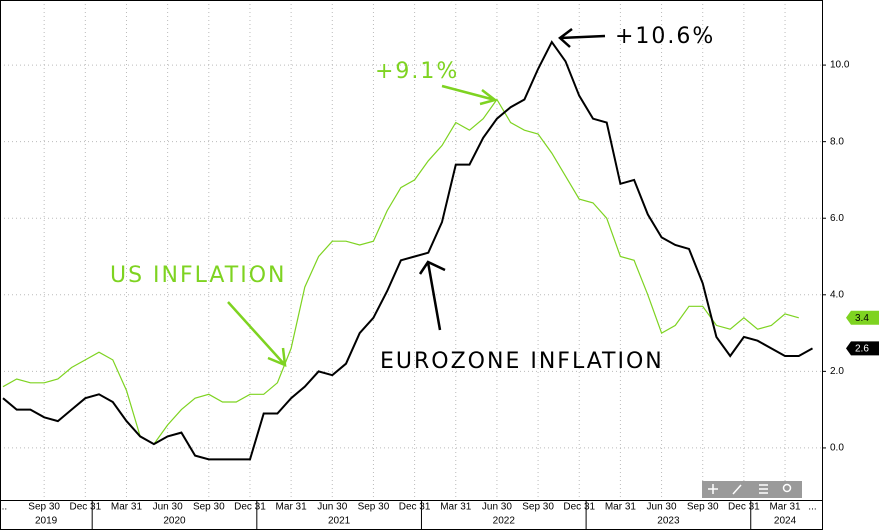 The image size is (881, 530). Describe the element at coordinates (713, 489) in the screenshot. I see `pan-icon` at that location.